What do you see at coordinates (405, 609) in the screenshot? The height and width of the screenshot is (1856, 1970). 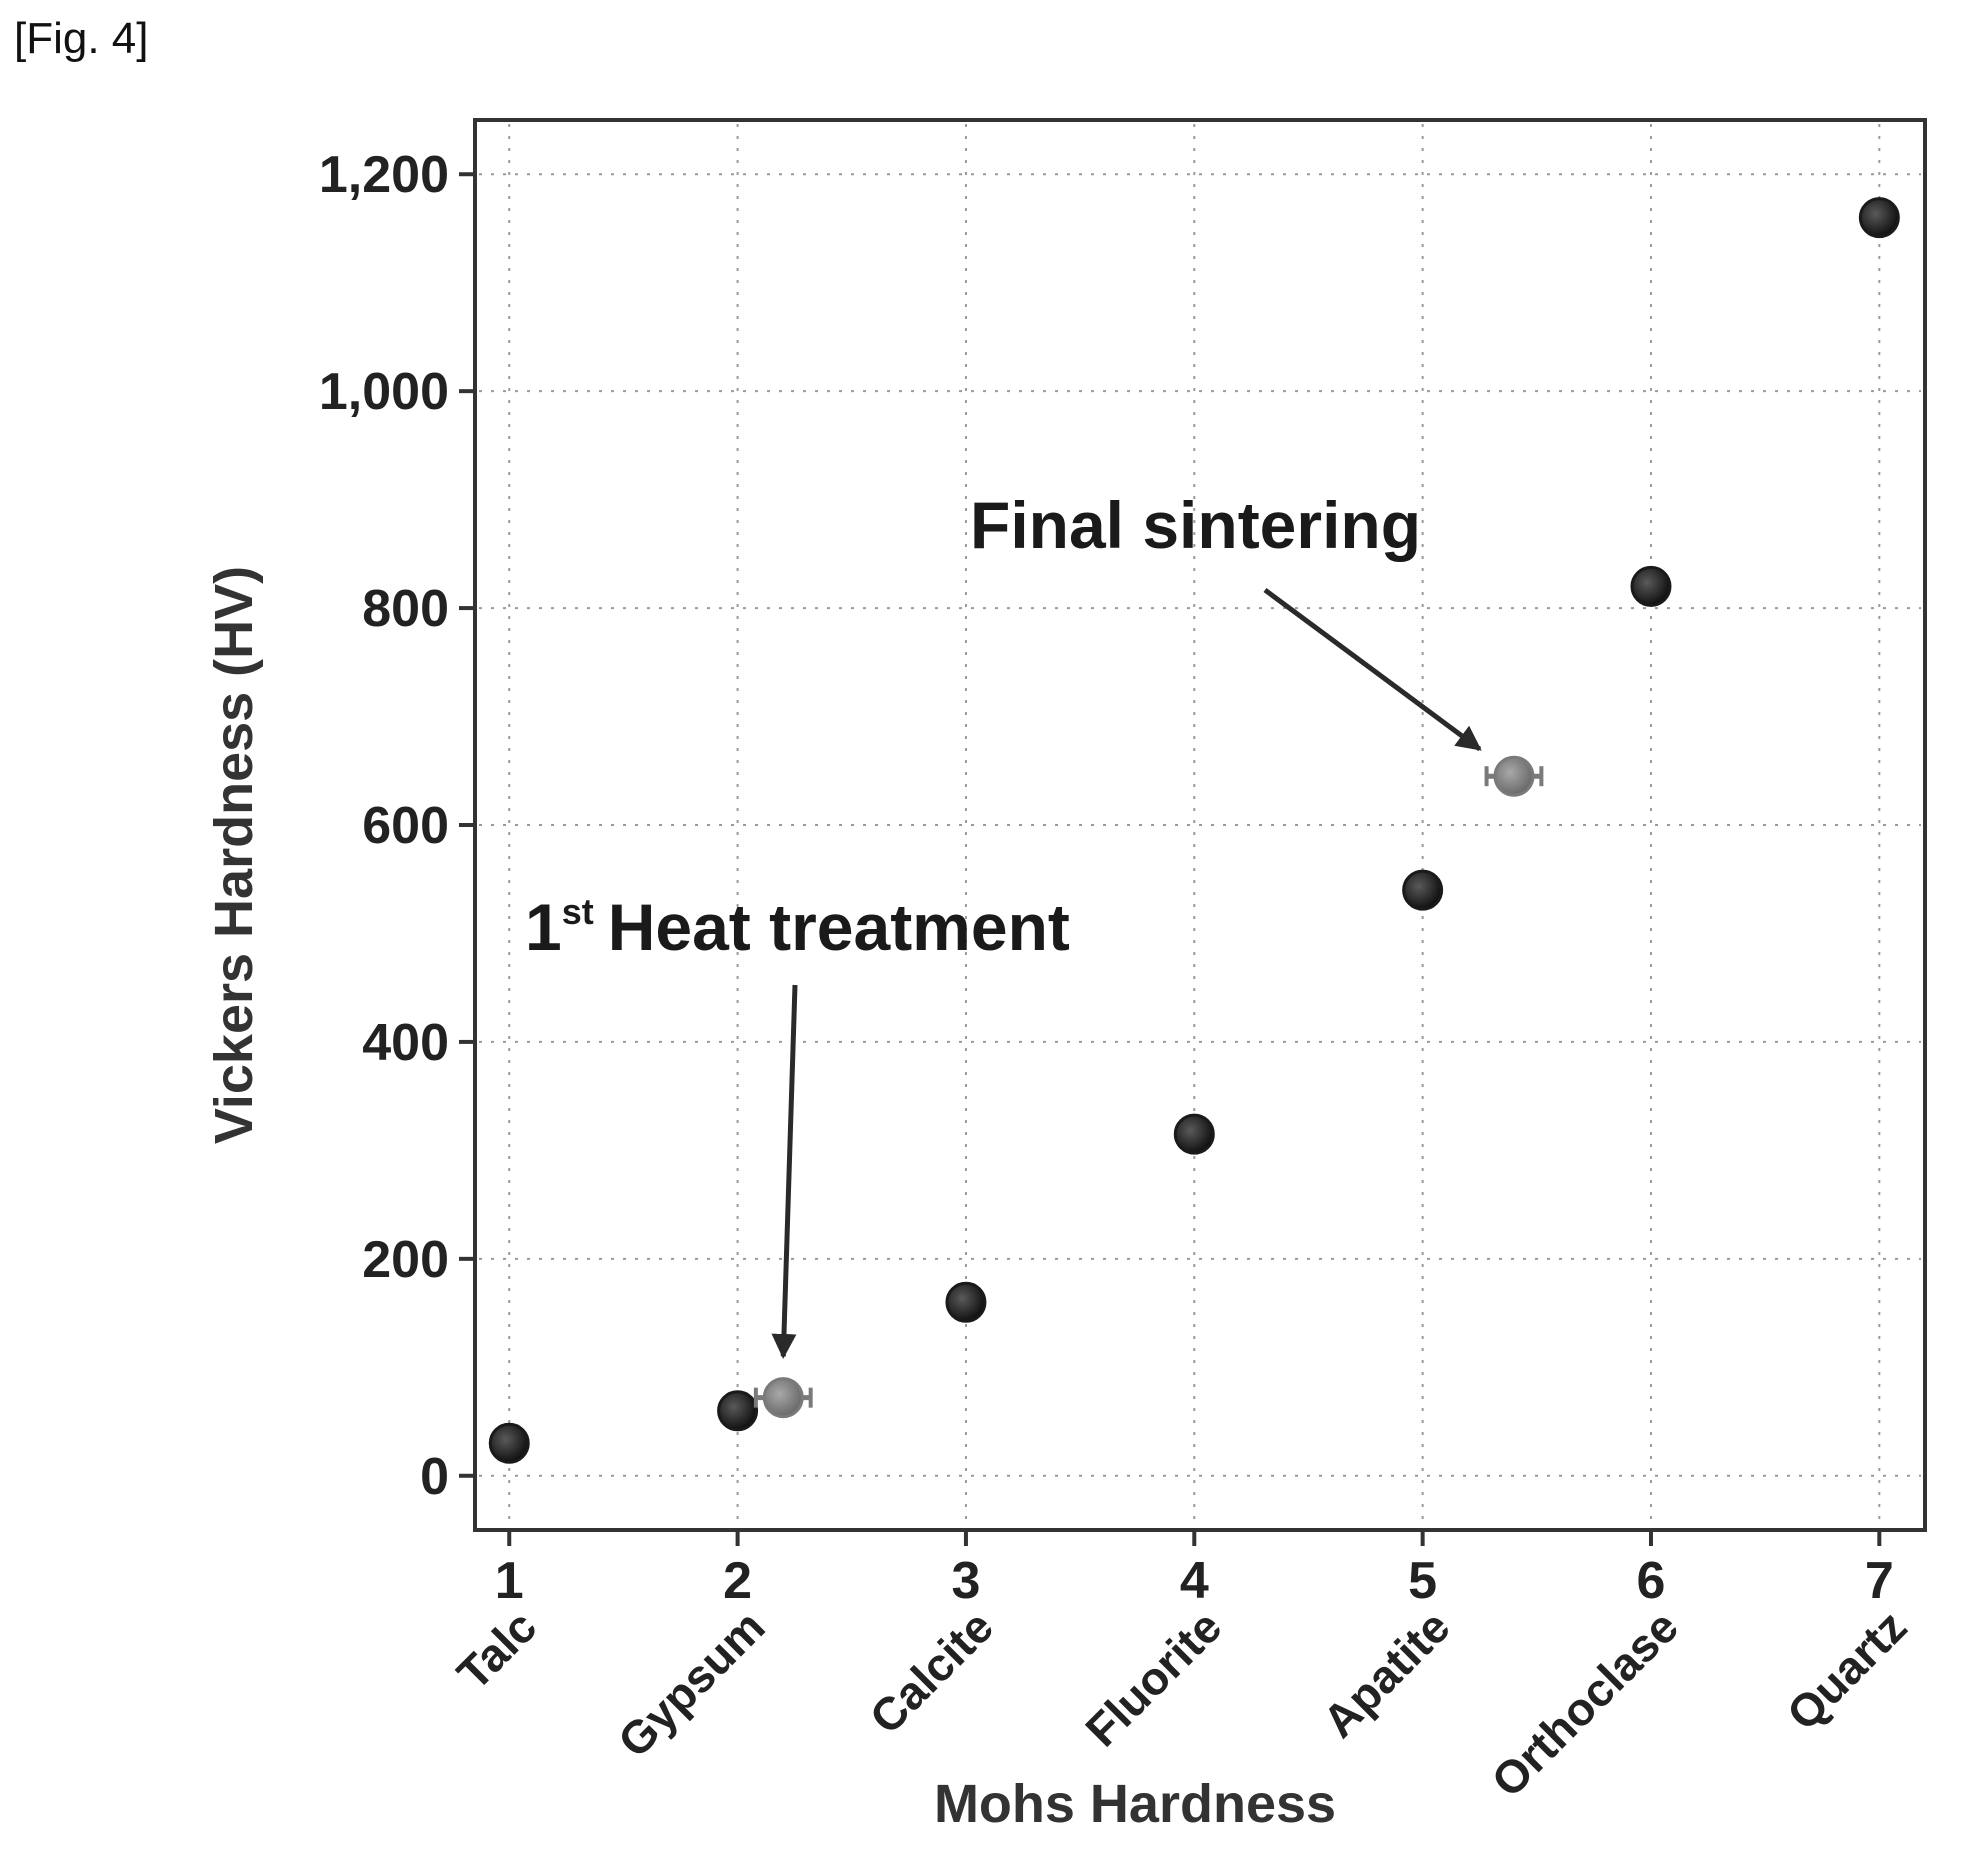 I see `y-tick-label-4: 800` at bounding box center [405, 609].